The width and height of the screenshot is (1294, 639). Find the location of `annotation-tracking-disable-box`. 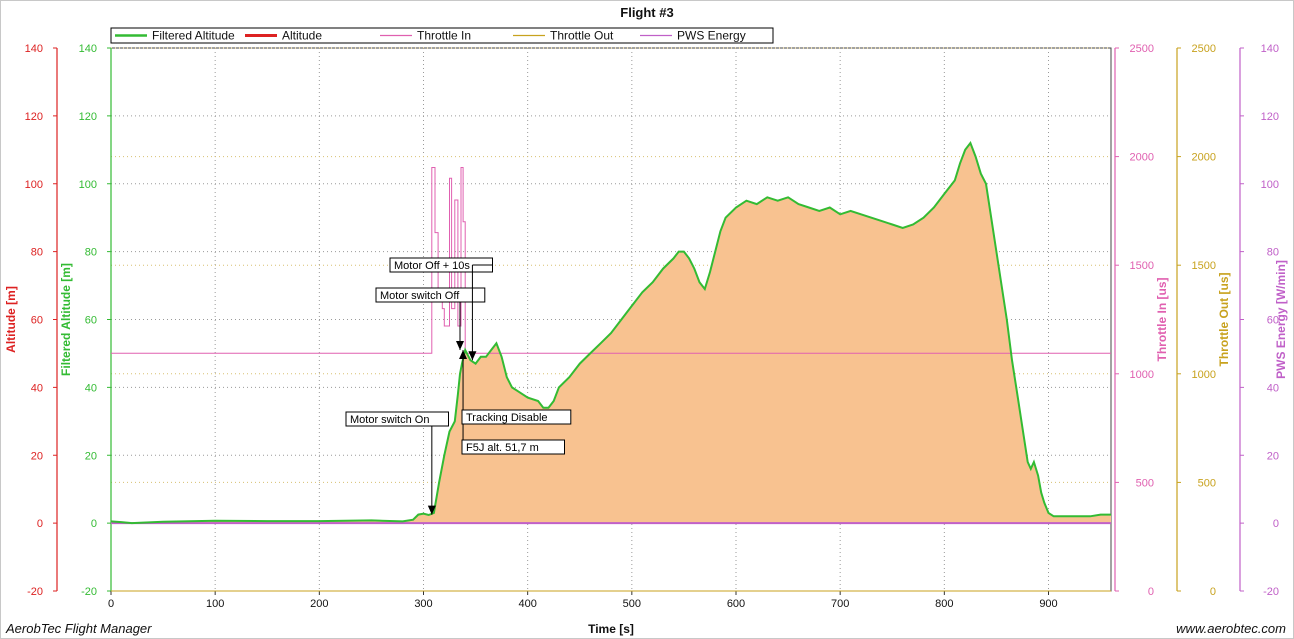

annotation-tracking-disable-box is located at coordinates (516, 417).